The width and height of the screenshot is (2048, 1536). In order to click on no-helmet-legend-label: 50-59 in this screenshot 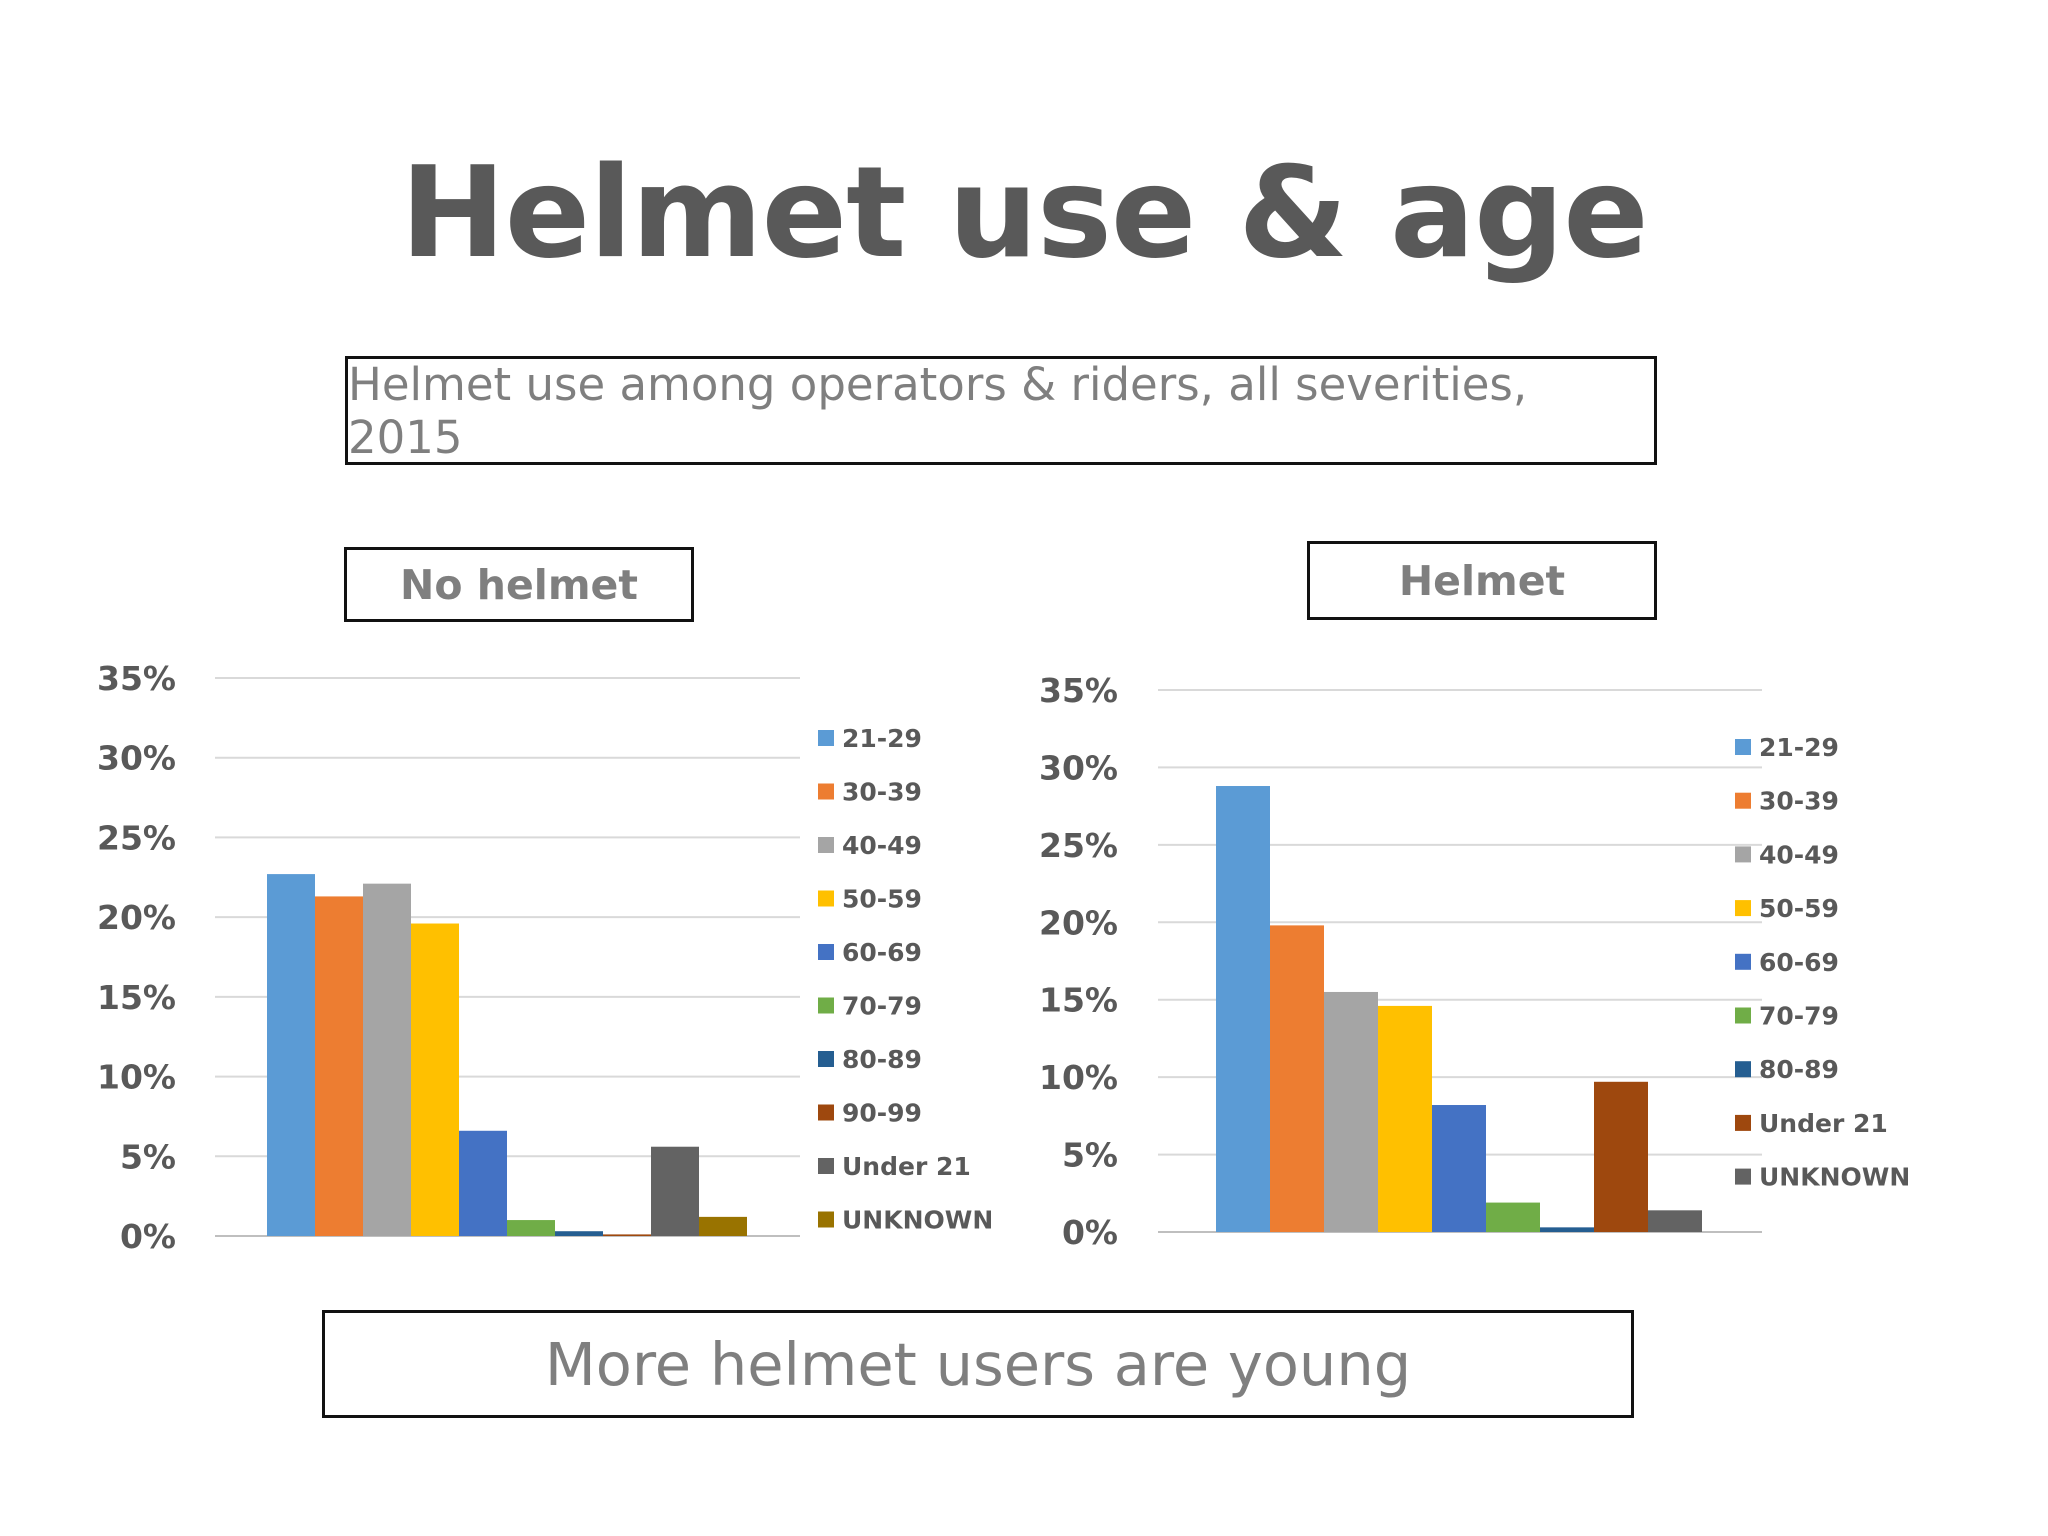, I will do `click(882, 899)`.